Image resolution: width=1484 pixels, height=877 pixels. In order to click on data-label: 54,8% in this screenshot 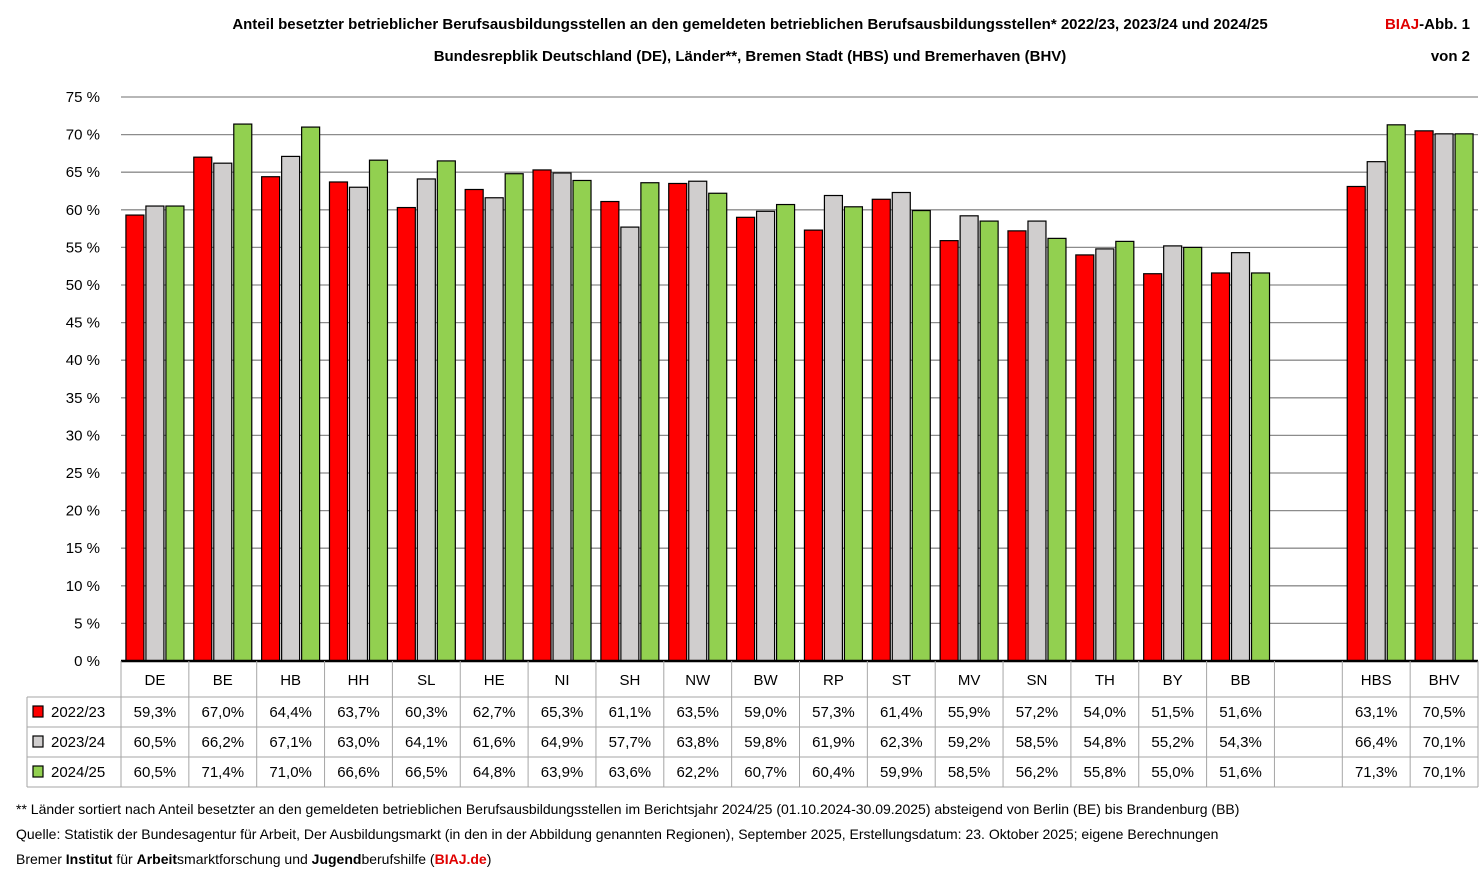, I will do `click(1105, 742)`.